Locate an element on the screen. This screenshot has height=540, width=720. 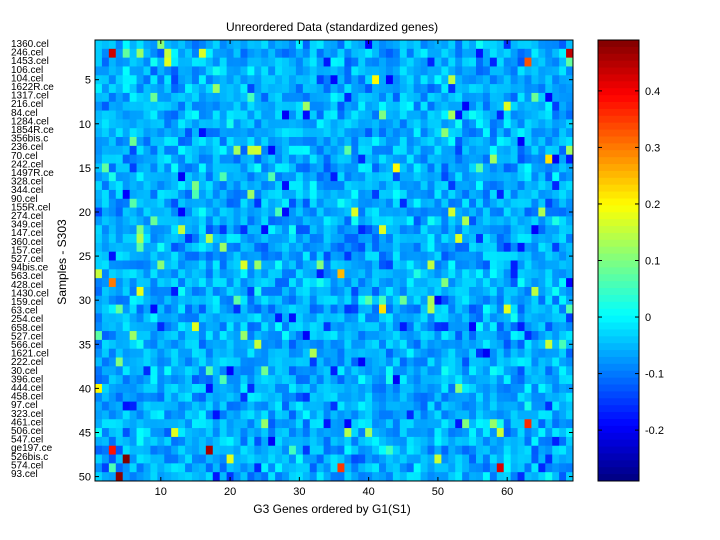
colorbar-segment is located at coordinates (618, 78).